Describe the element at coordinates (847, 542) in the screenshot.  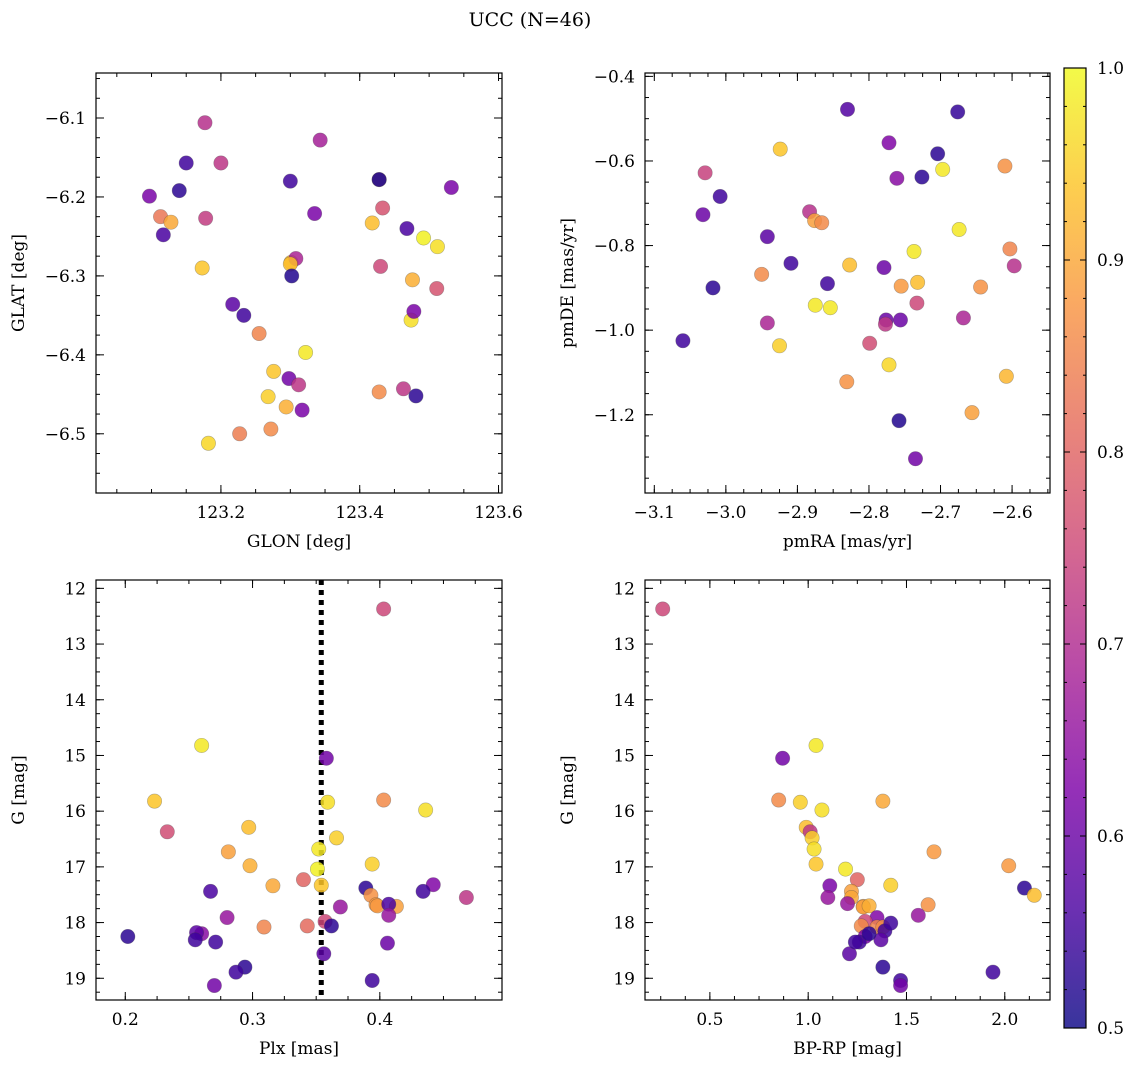
I see `x-axis-title: pmRA [mas/yr]` at that location.